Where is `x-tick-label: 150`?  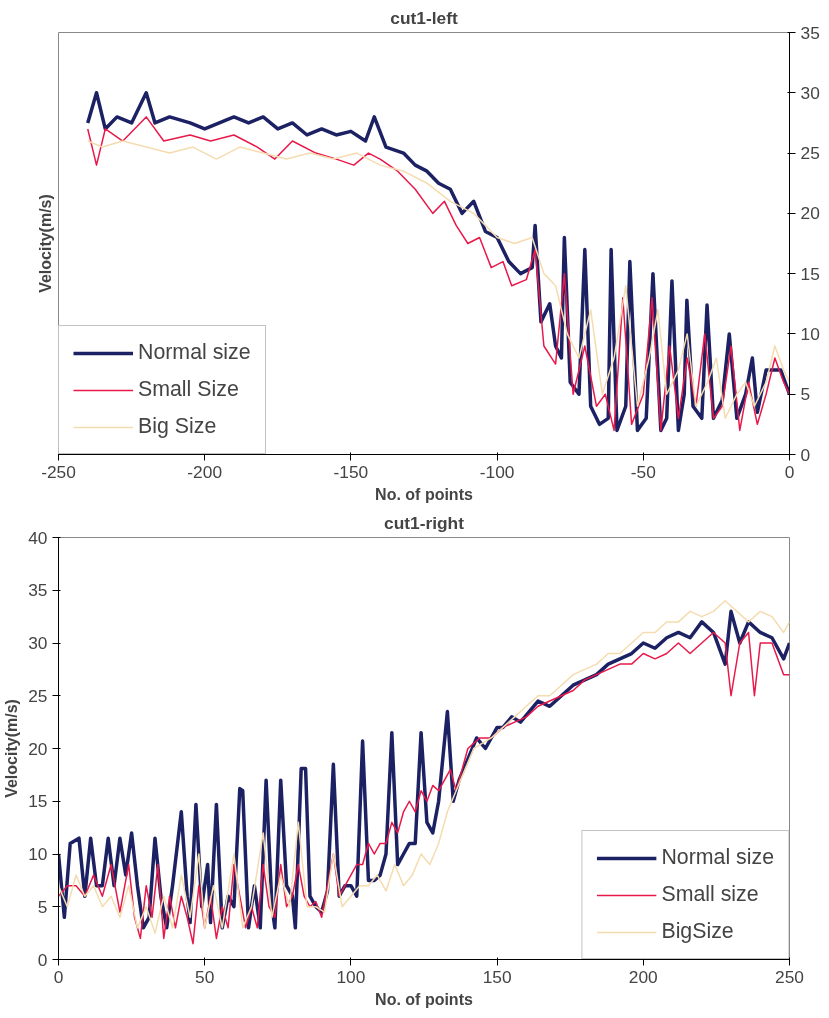
x-tick-label: 150 is located at coordinates (497, 976).